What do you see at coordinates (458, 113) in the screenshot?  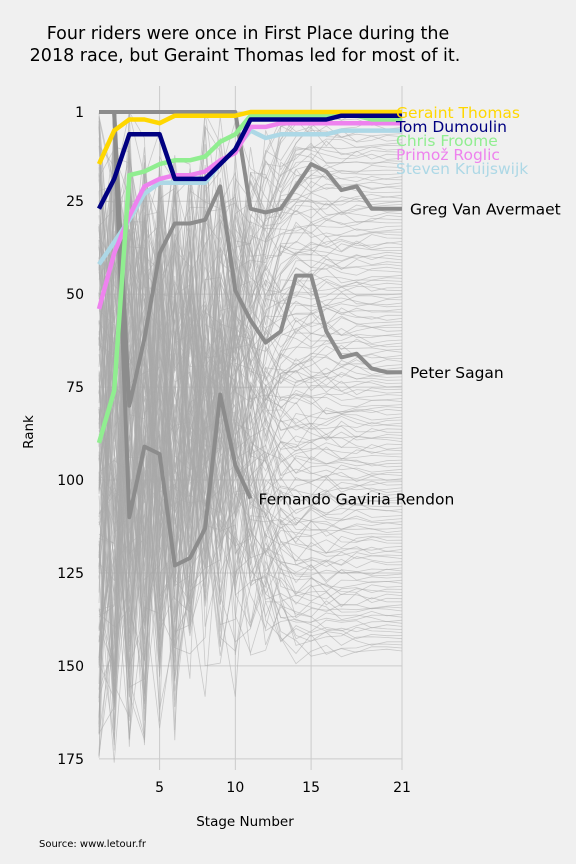 I see `rider-label: Geraint Thomas` at bounding box center [458, 113].